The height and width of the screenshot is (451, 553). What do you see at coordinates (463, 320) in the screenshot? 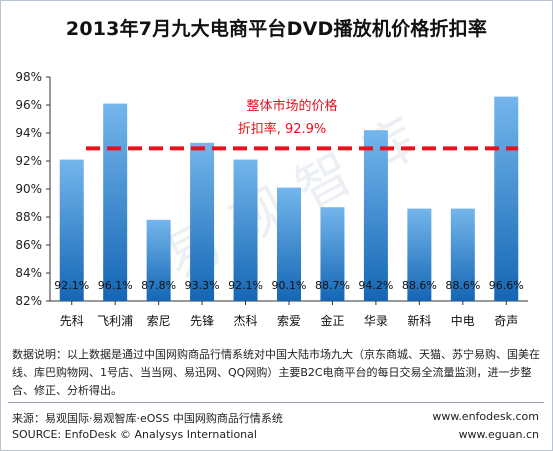
I see `x-category-label: 中电` at bounding box center [463, 320].